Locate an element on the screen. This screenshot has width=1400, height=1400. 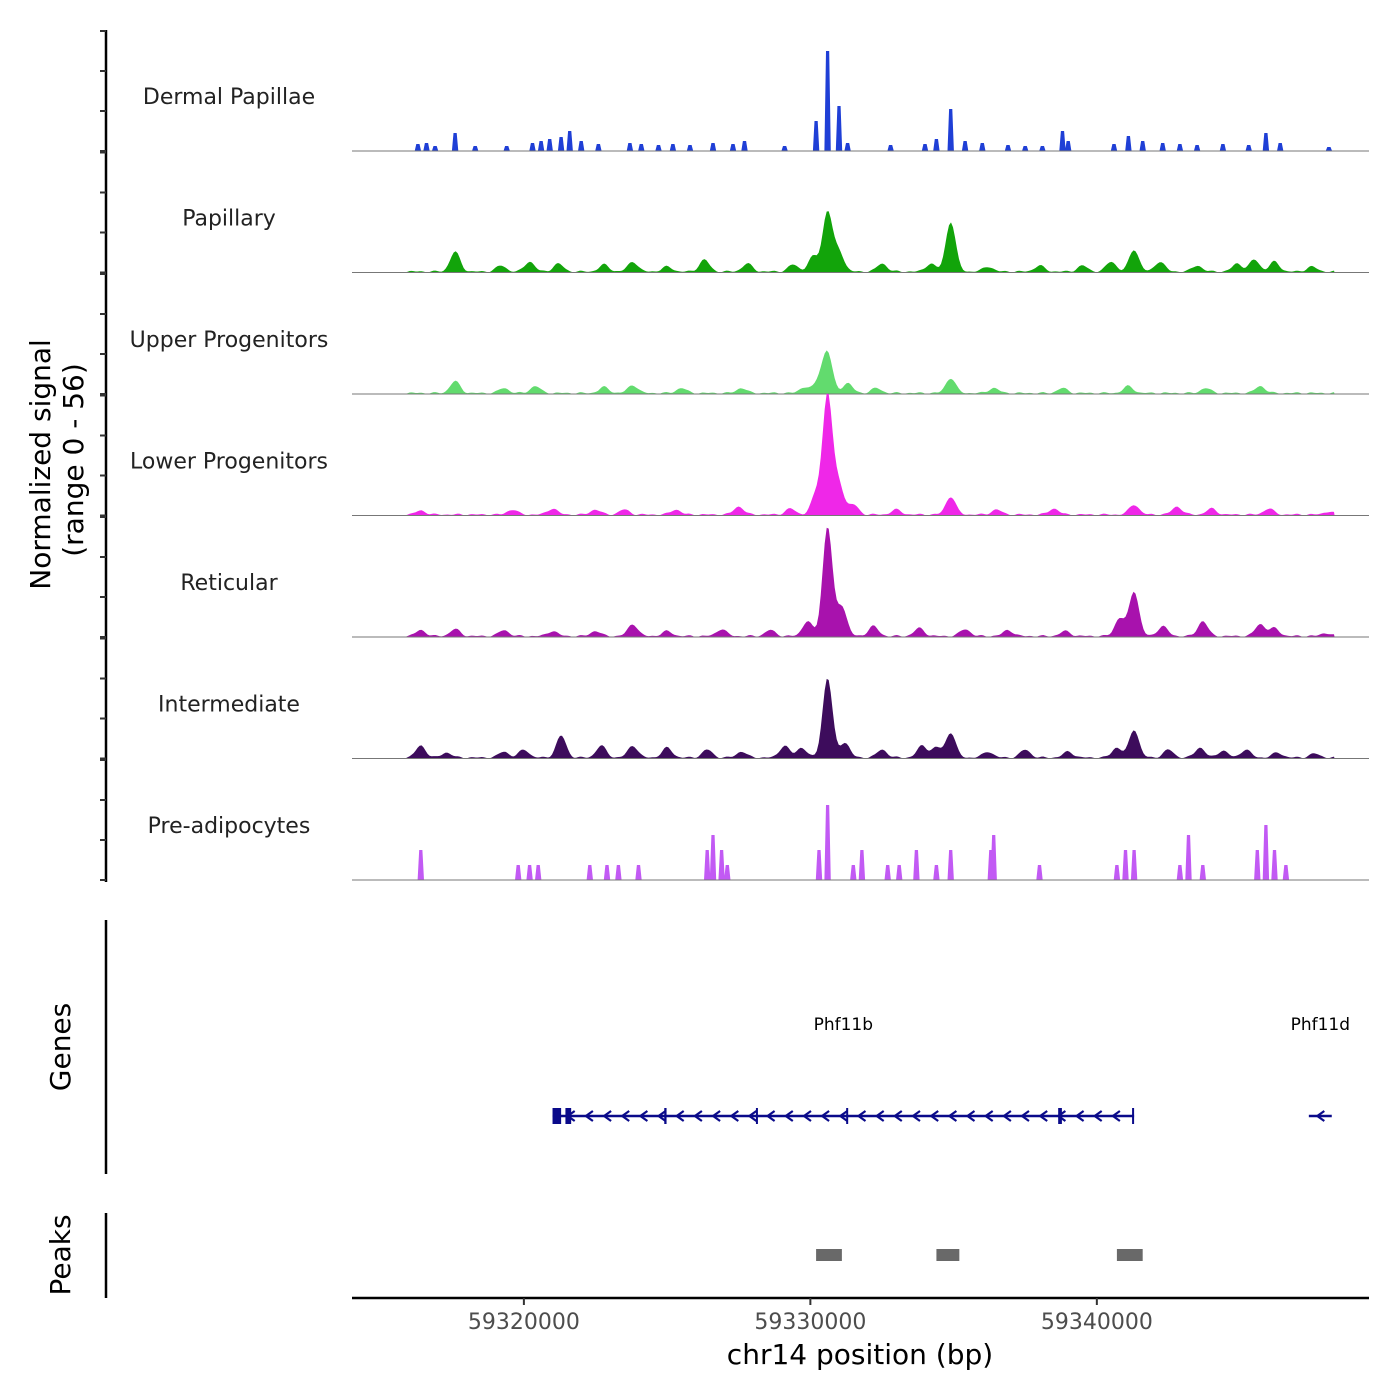
gene-models: Phf11b Phf11d is located at coordinates (951, 1069).